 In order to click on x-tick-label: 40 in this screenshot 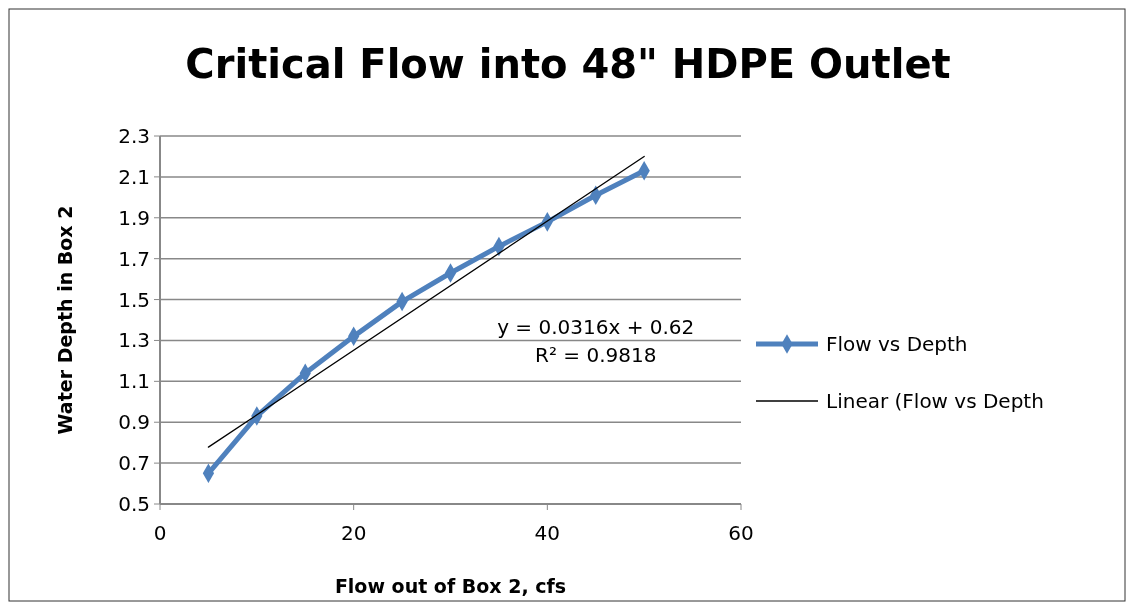, I will do `click(547, 533)`.